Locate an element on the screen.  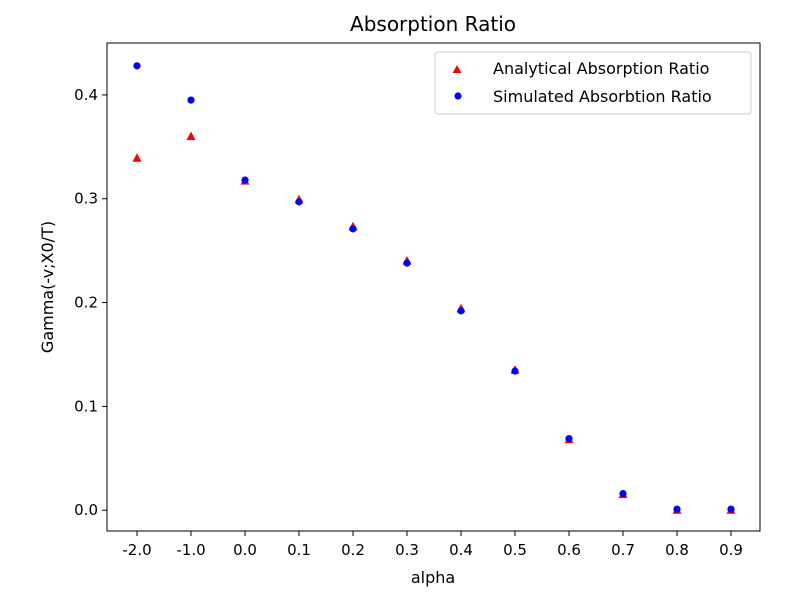
legend-box is located at coordinates (593, 83).